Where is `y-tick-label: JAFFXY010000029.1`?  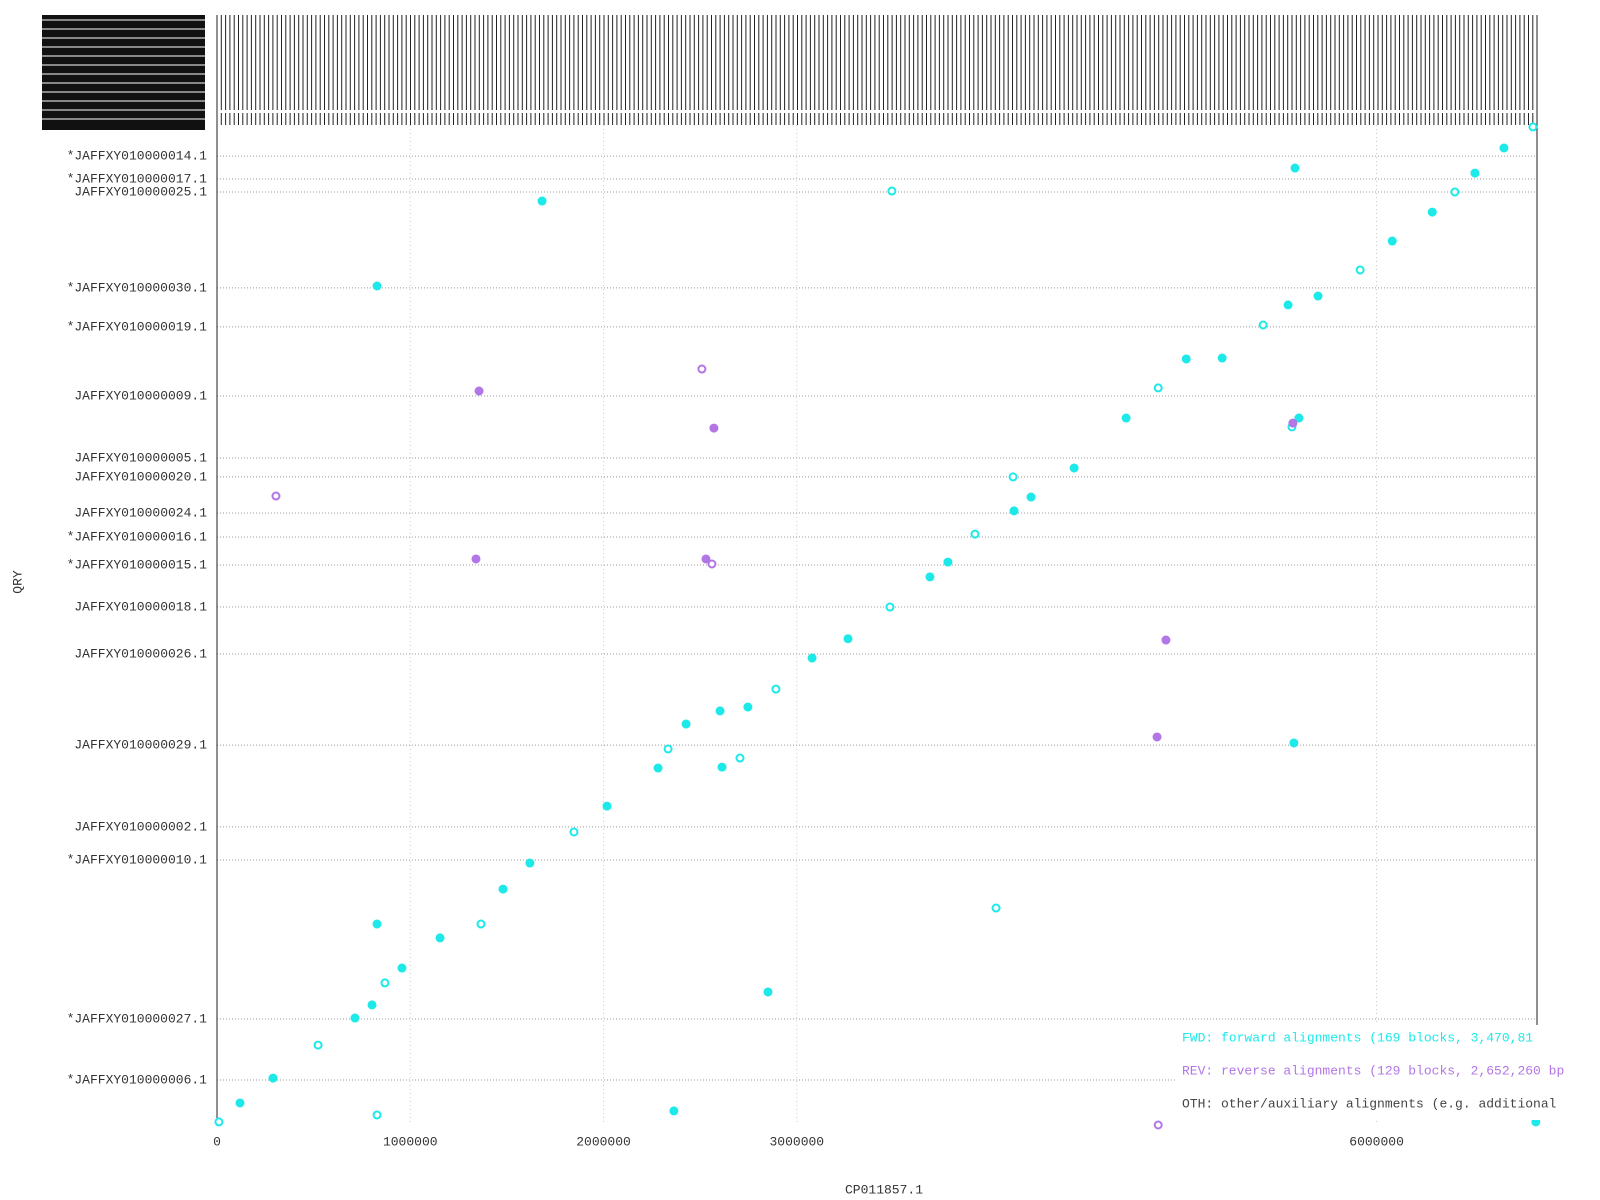
y-tick-label: JAFFXY010000029.1 is located at coordinates (140, 745).